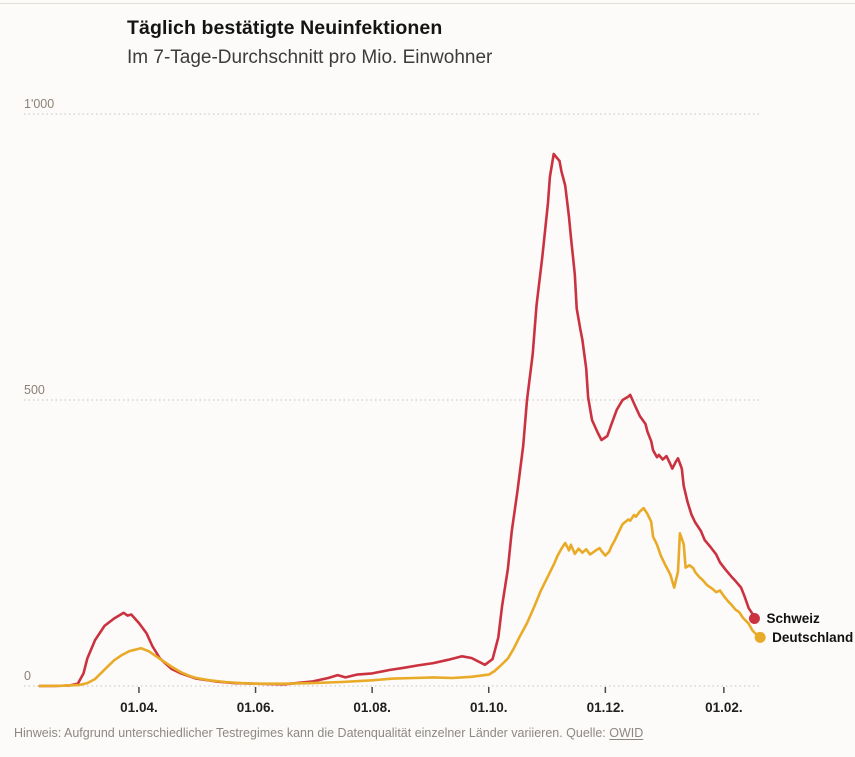 This screenshot has height=757, width=855. I want to click on source-link: OWID, so click(626, 733).